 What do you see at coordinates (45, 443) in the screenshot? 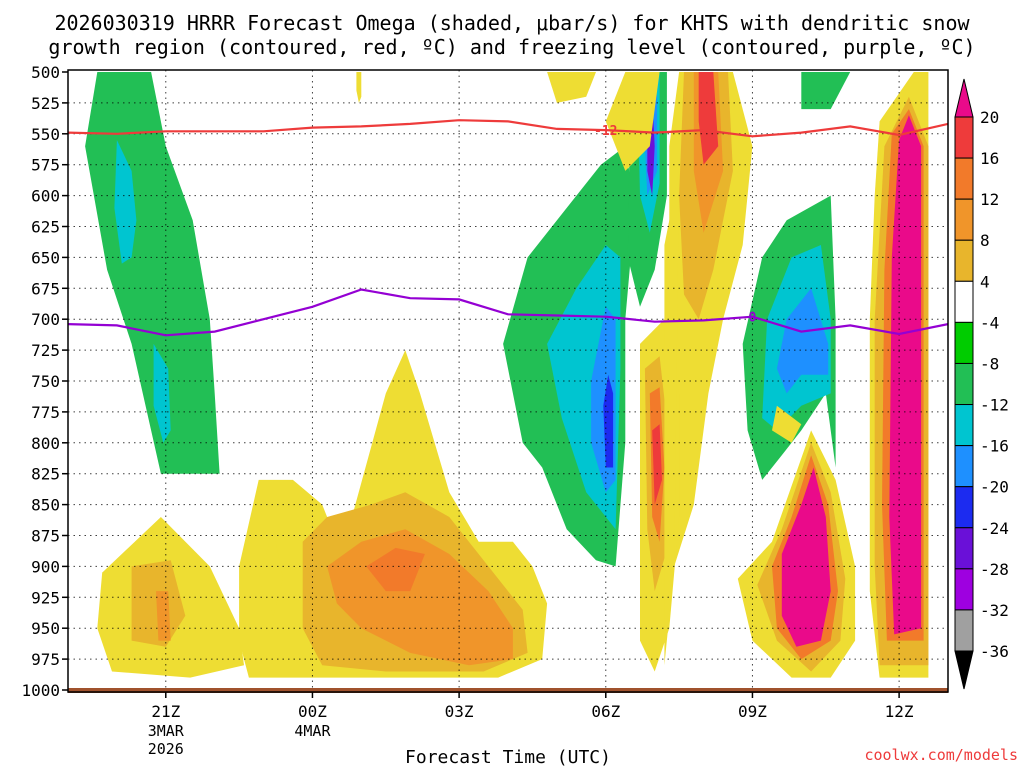
I see `y-tick-label-800: 800` at bounding box center [45, 443].